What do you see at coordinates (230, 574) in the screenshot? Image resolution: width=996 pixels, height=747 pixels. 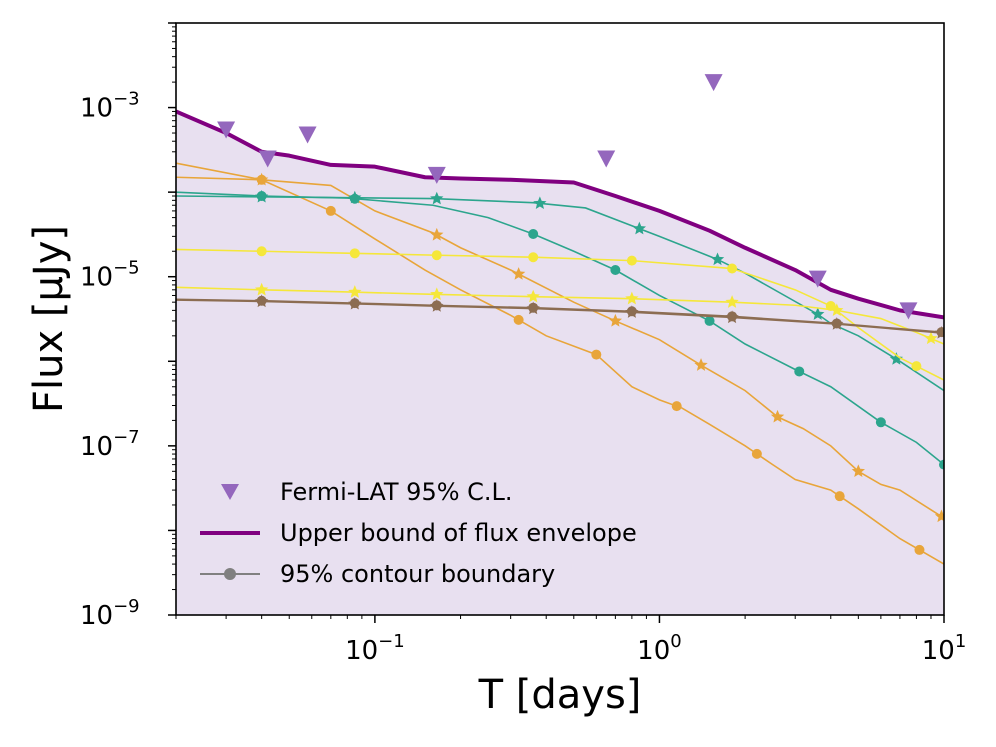 I see `legend-contour-marker` at bounding box center [230, 574].